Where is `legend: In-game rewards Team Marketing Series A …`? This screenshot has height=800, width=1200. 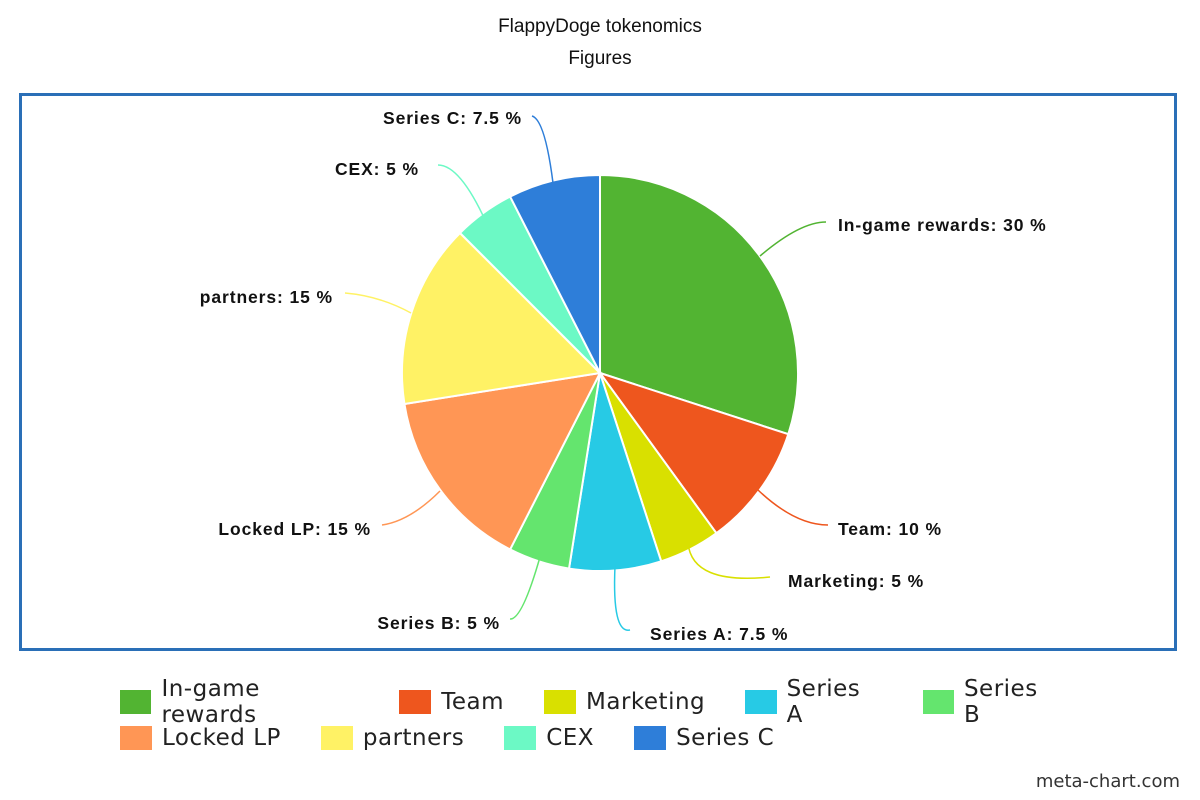 legend: In-game rewards Team Marketing Series A … is located at coordinates (610, 716).